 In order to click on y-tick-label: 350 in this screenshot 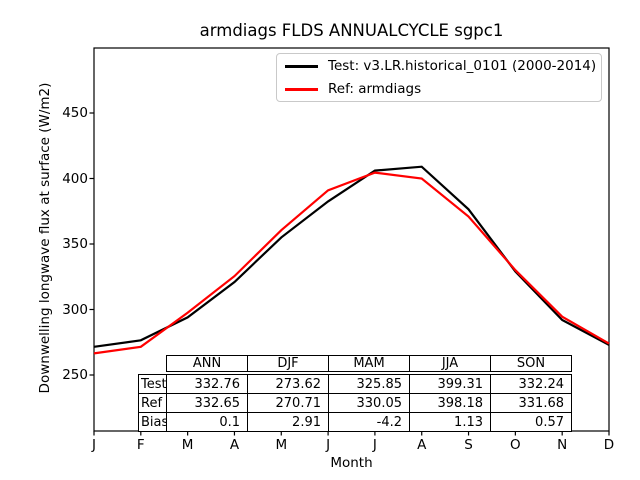, I will do `click(75, 244)`.